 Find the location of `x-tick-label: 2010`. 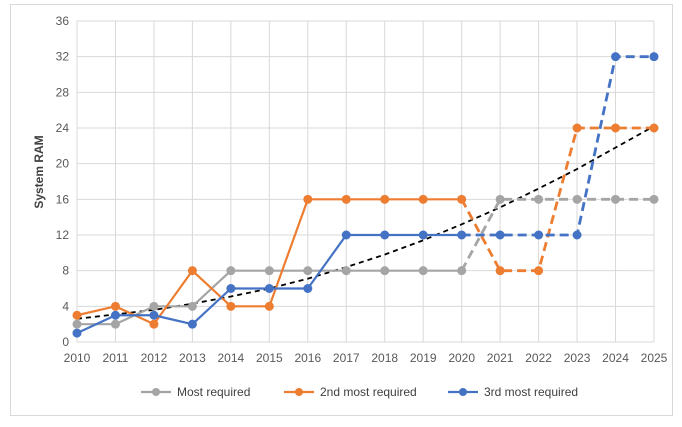

x-tick-label: 2010 is located at coordinates (77, 358).